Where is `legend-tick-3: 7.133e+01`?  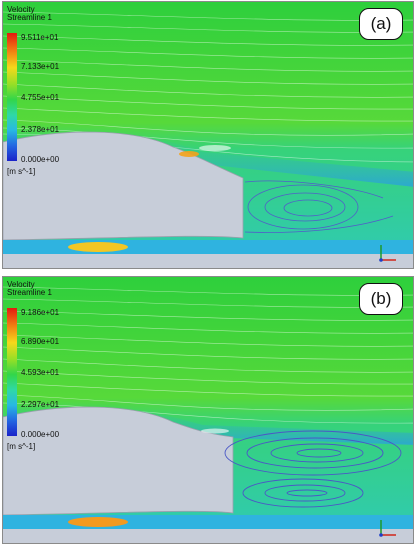 legend-tick-3: 7.133e+01 is located at coordinates (40, 66).